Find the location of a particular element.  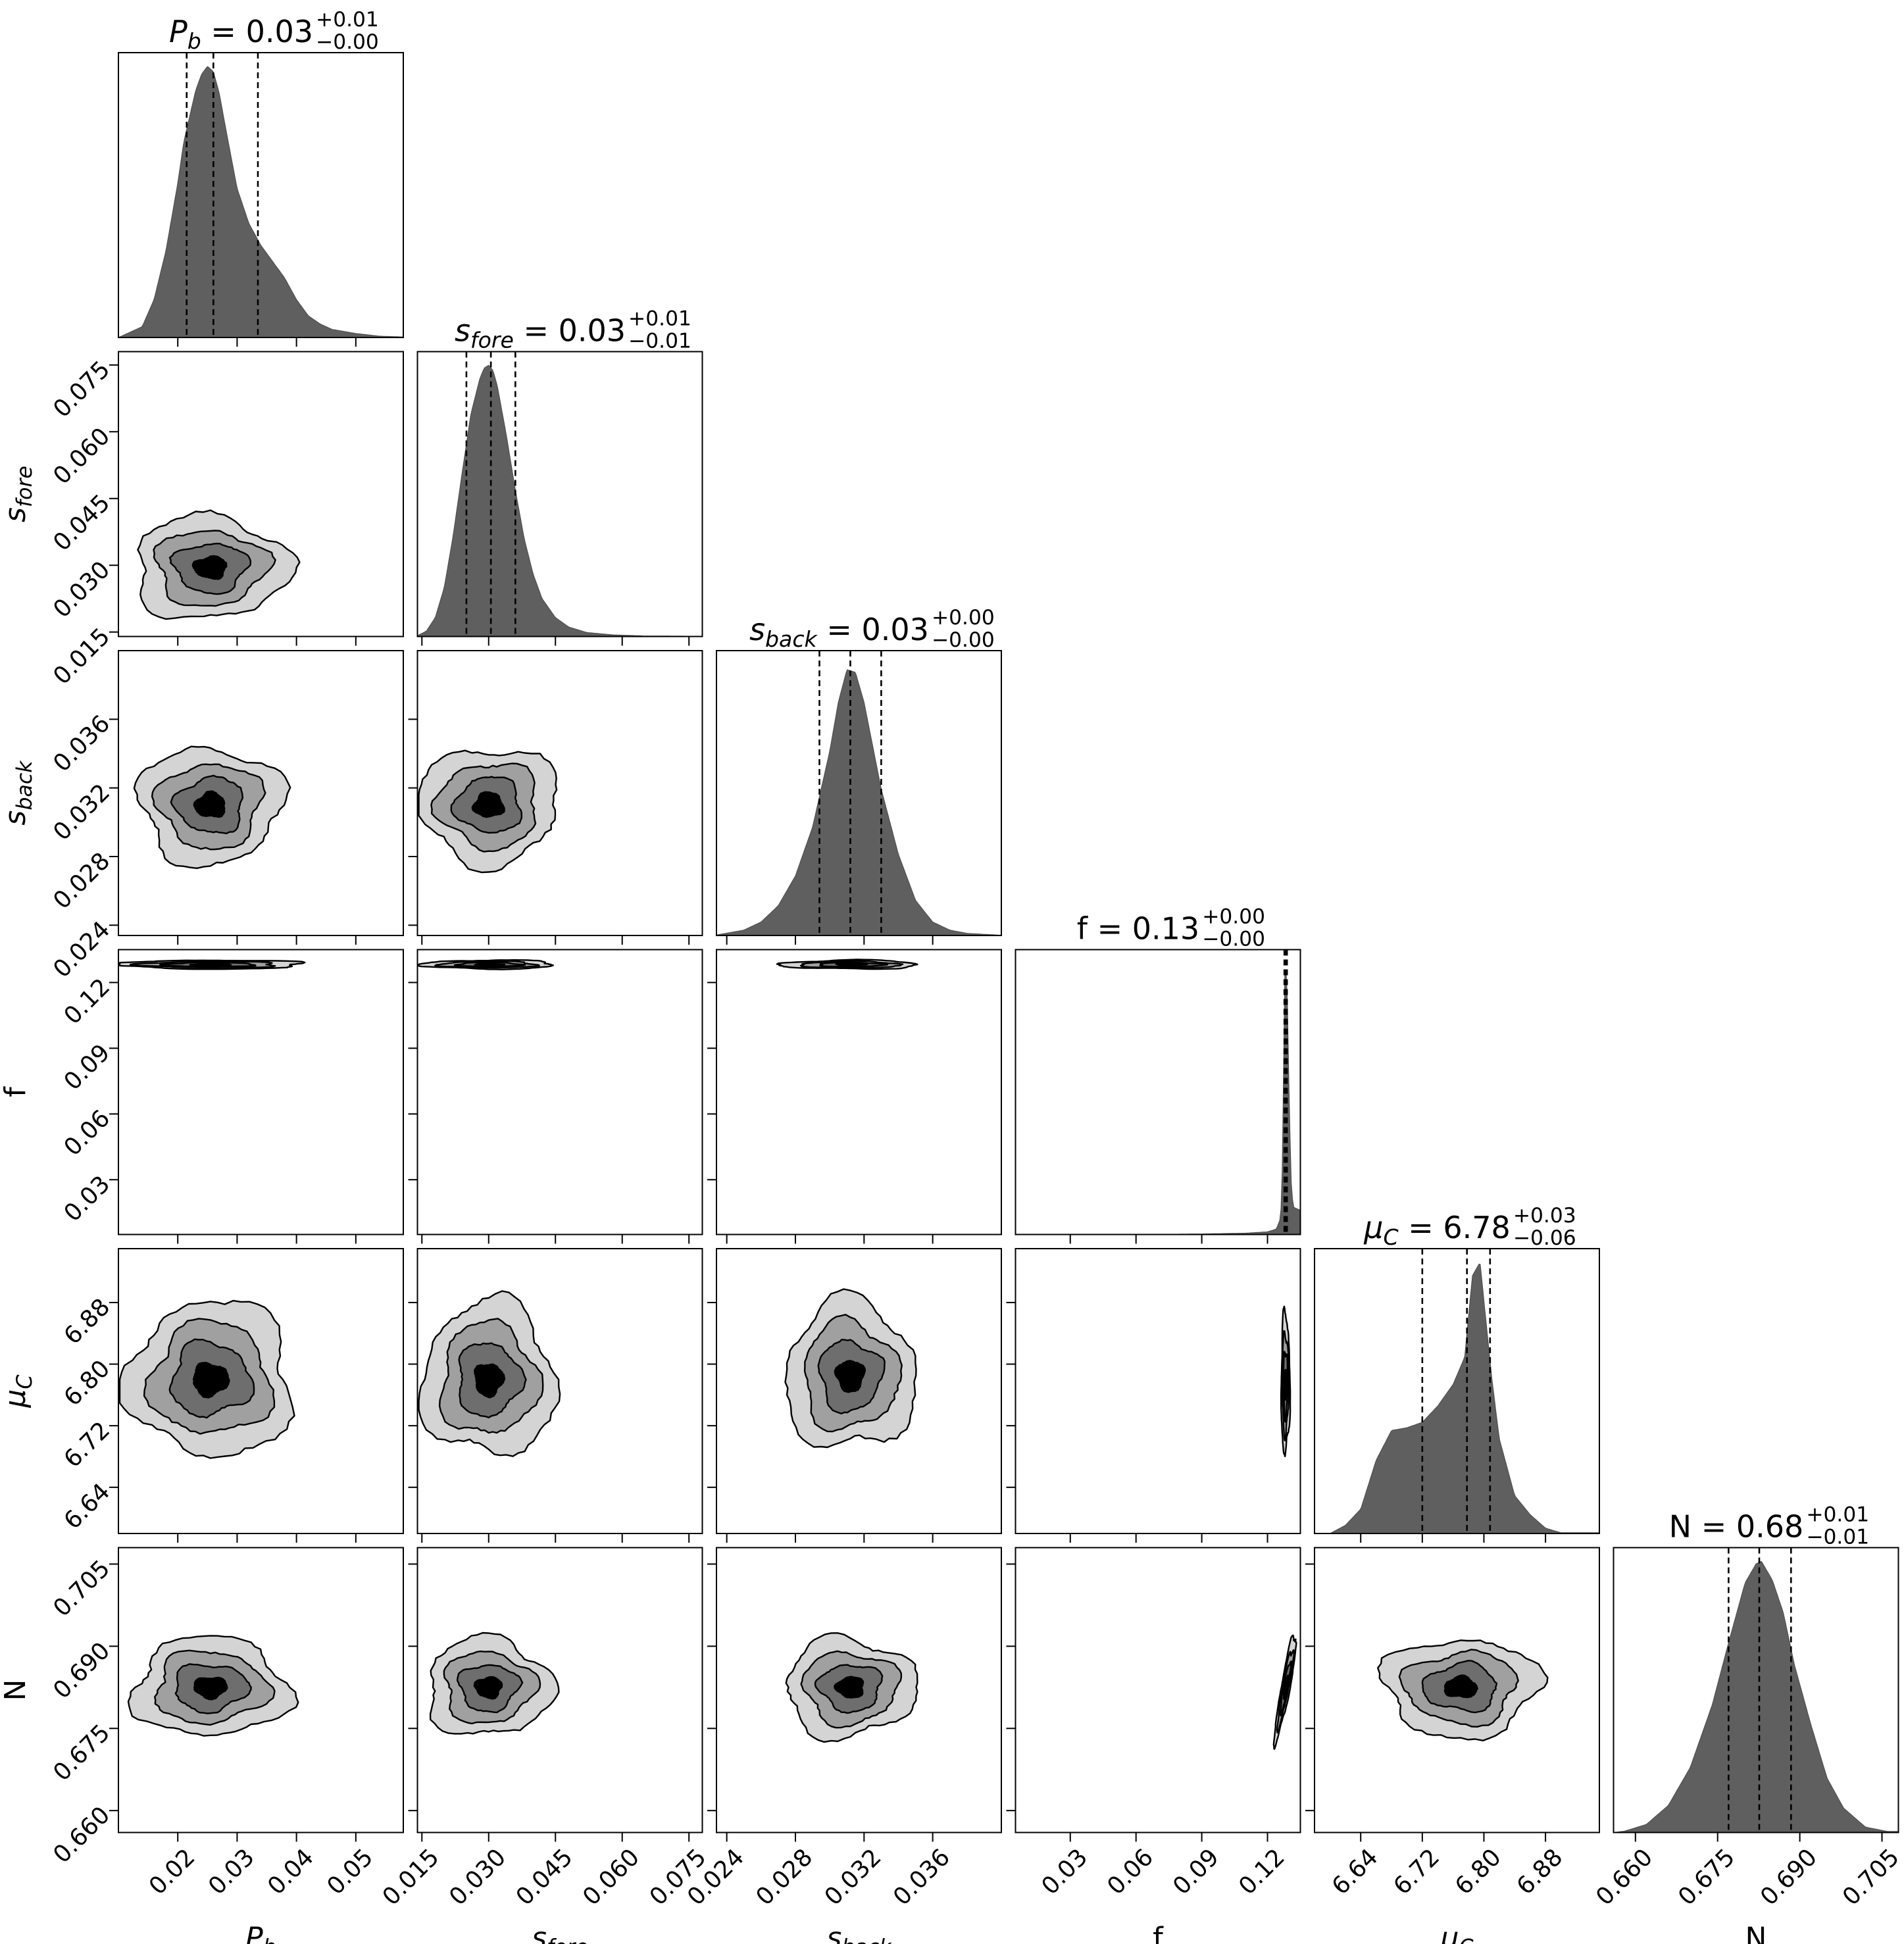

title-label-sfore: s is located at coordinates (462, 331).